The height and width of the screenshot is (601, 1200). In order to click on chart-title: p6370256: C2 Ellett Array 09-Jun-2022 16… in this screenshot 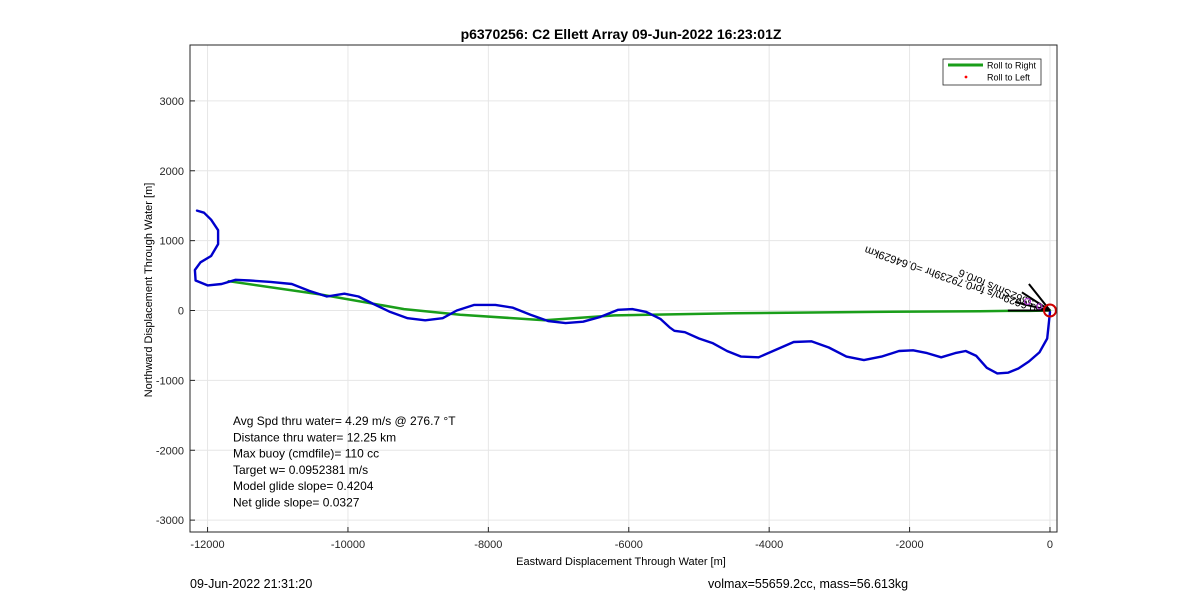, I will do `click(621, 34)`.